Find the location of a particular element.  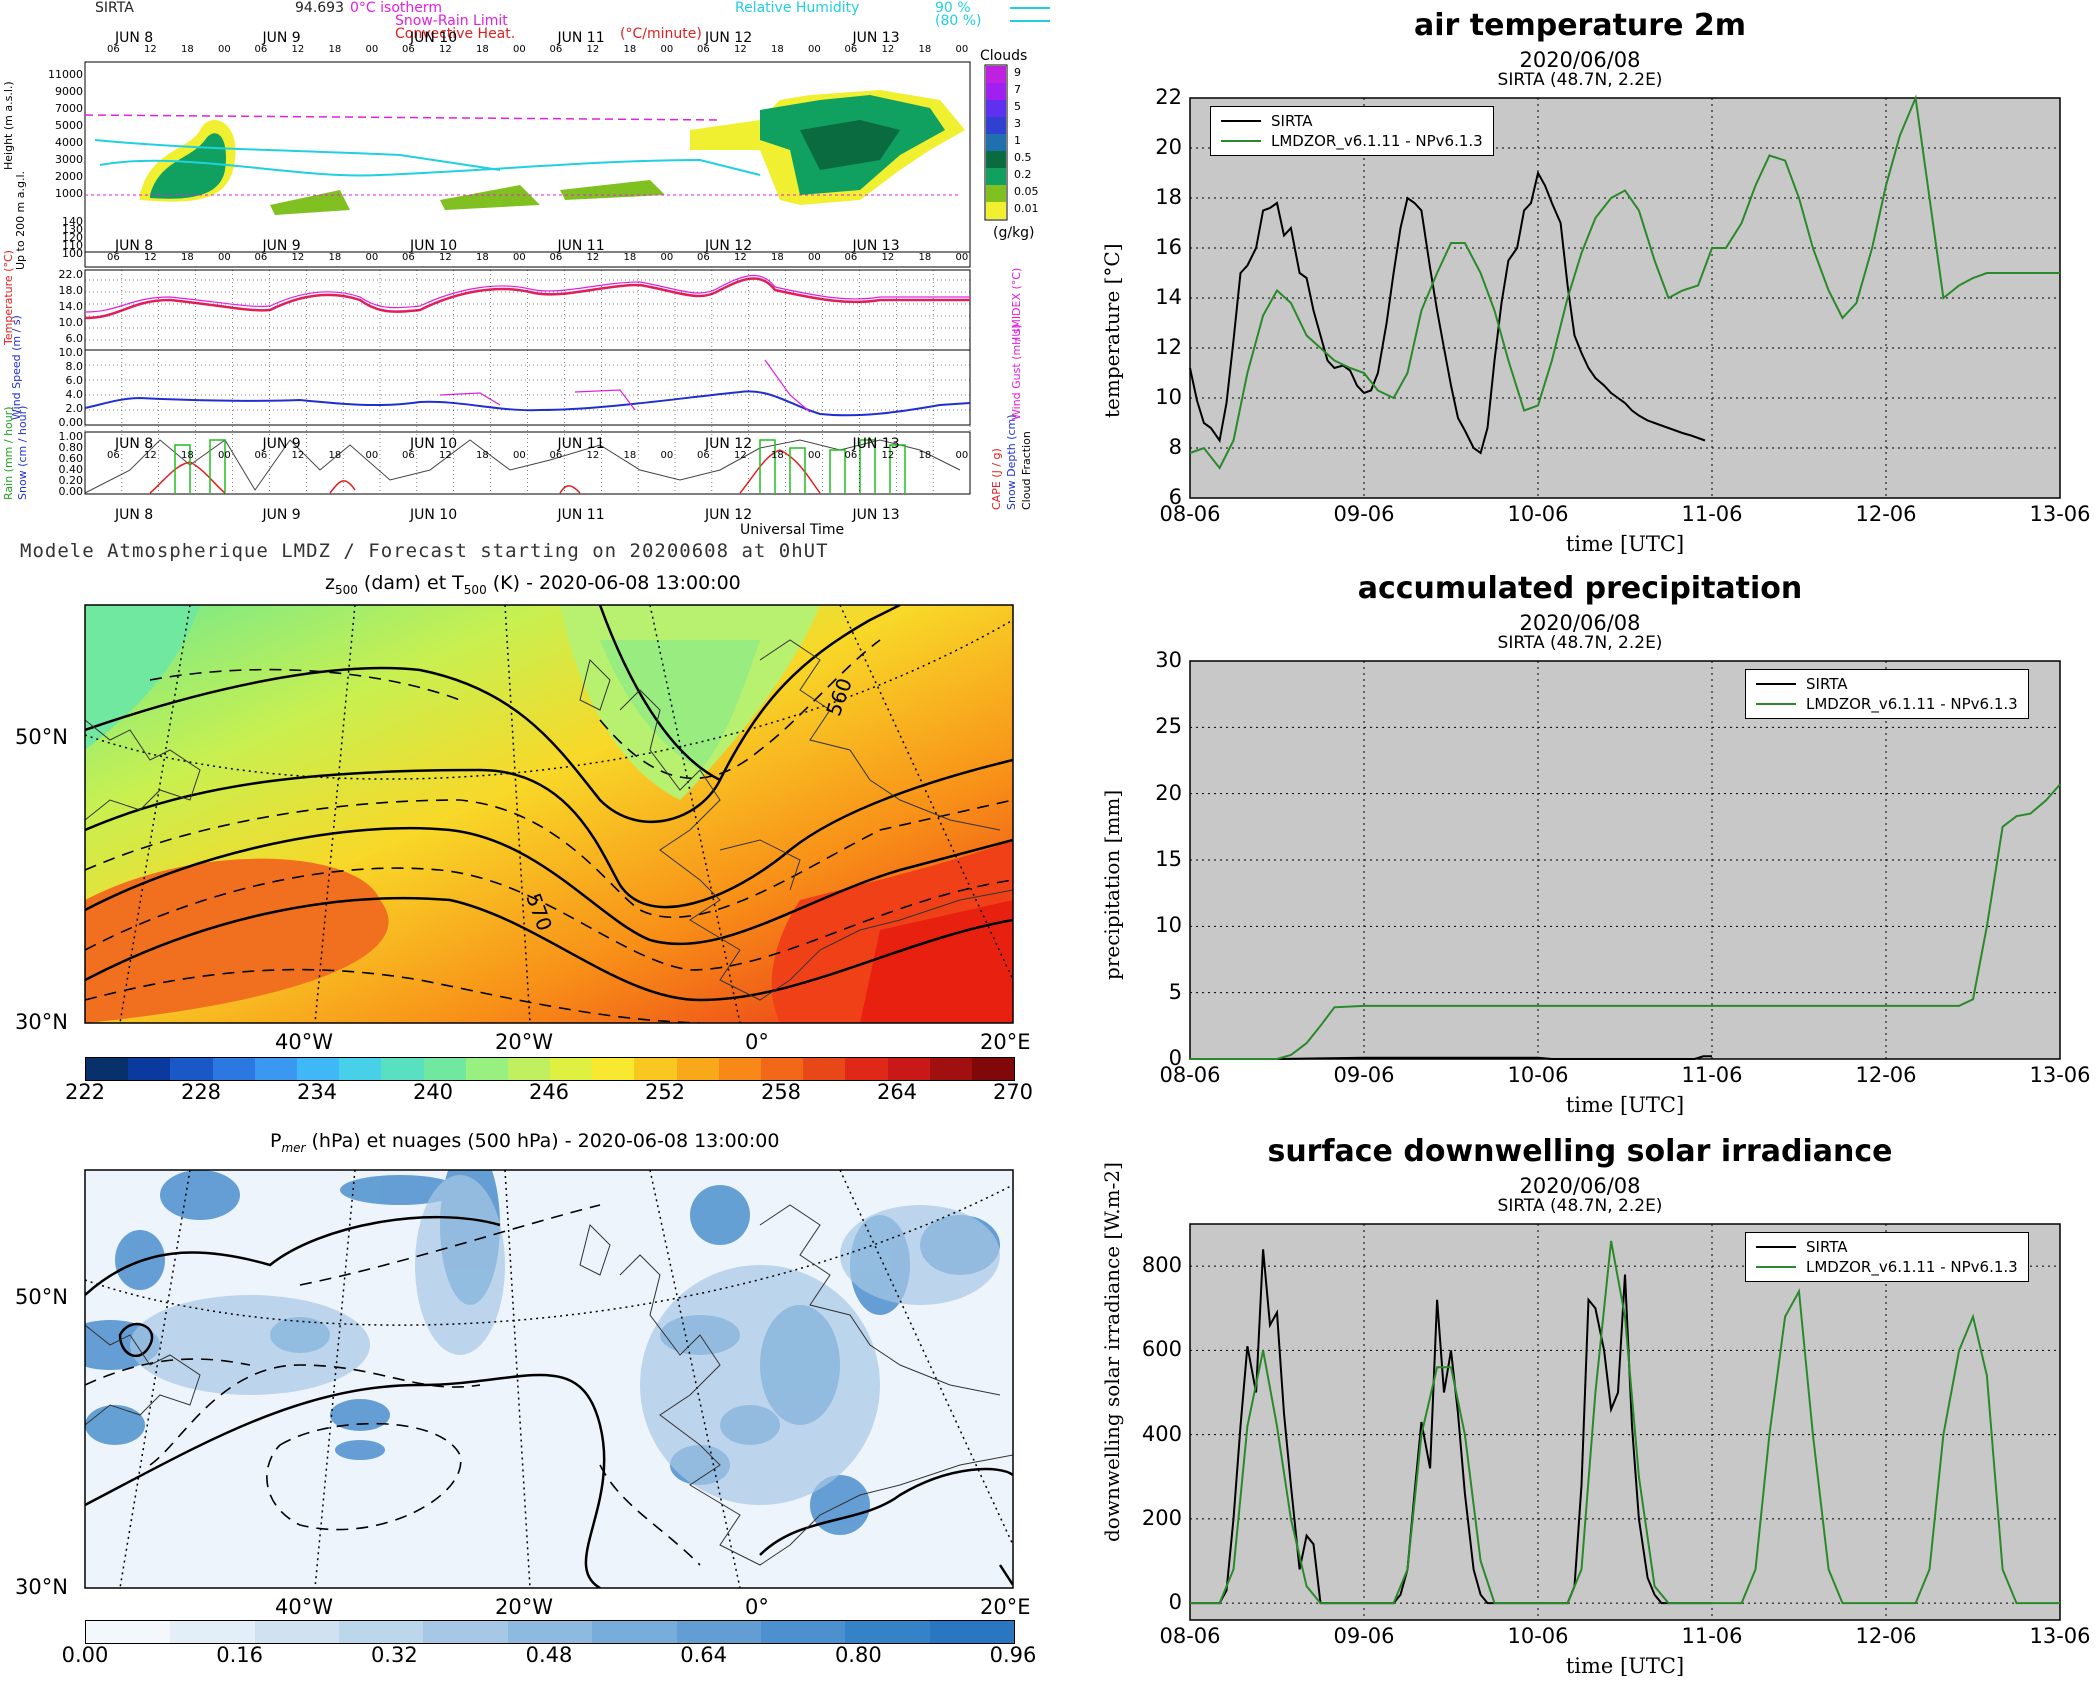

legend-swatch is located at coordinates (1241, 141).